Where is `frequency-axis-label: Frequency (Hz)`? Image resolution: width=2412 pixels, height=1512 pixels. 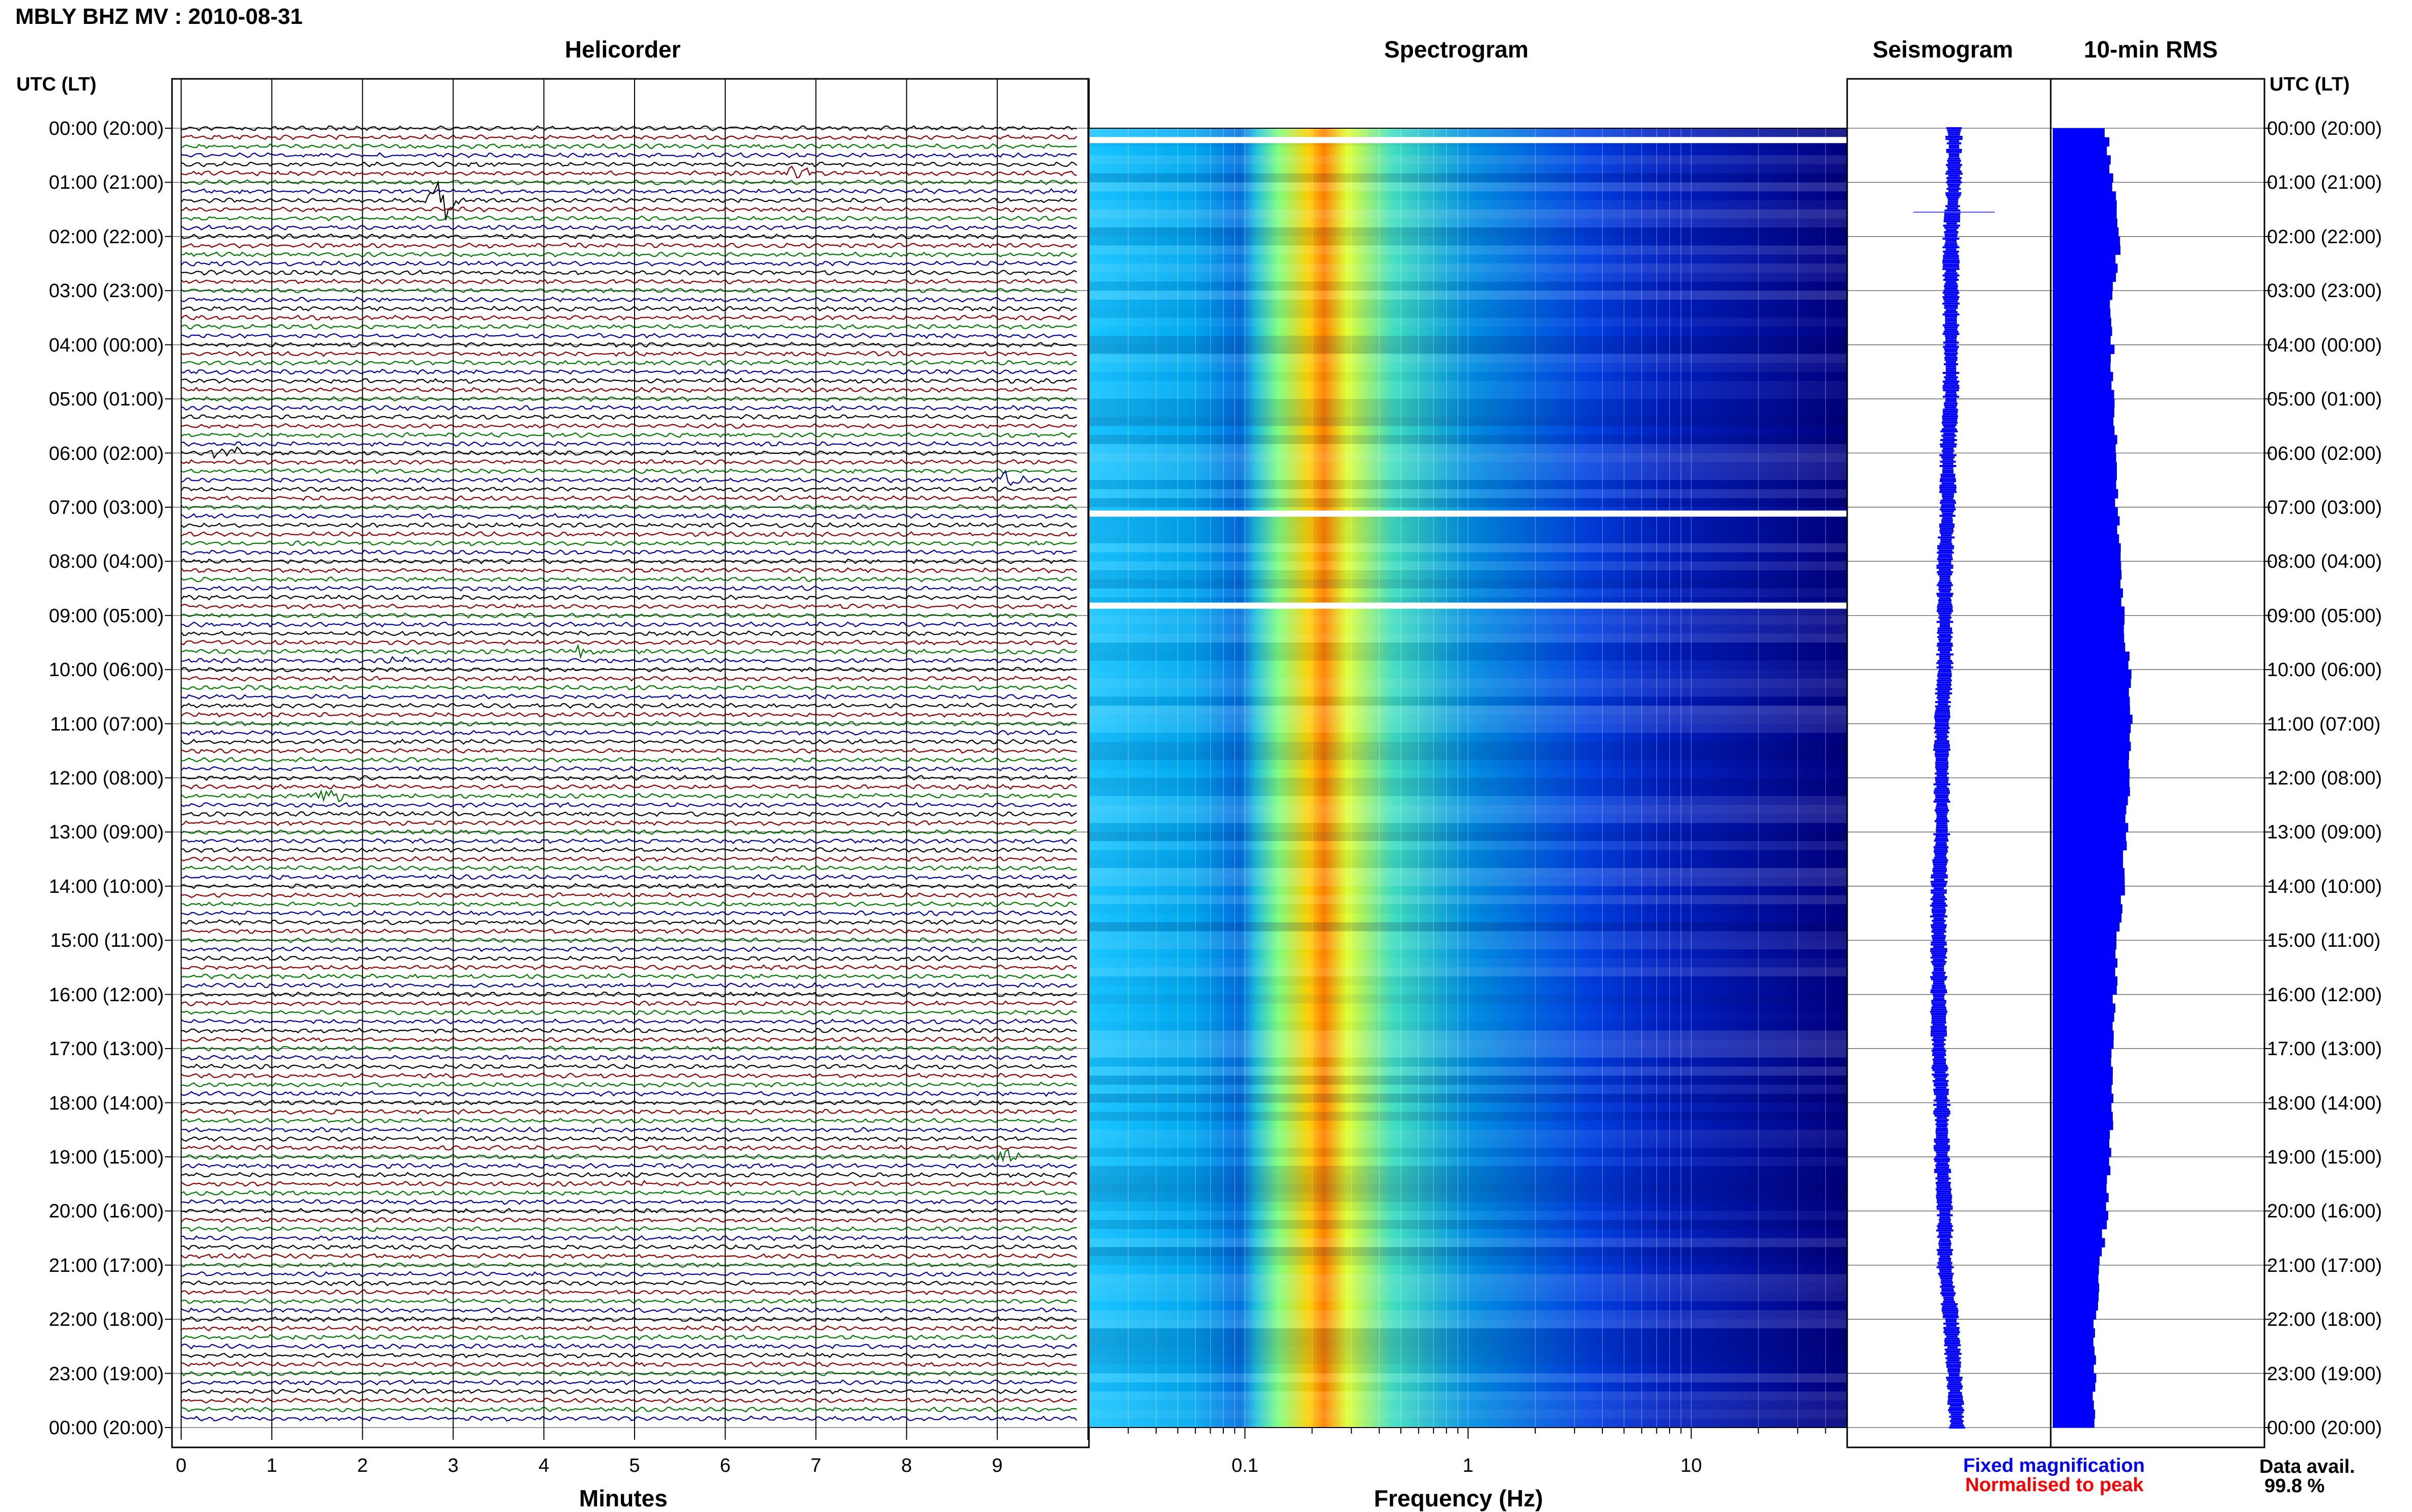 frequency-axis-label: Frequency (Hz) is located at coordinates (1458, 1498).